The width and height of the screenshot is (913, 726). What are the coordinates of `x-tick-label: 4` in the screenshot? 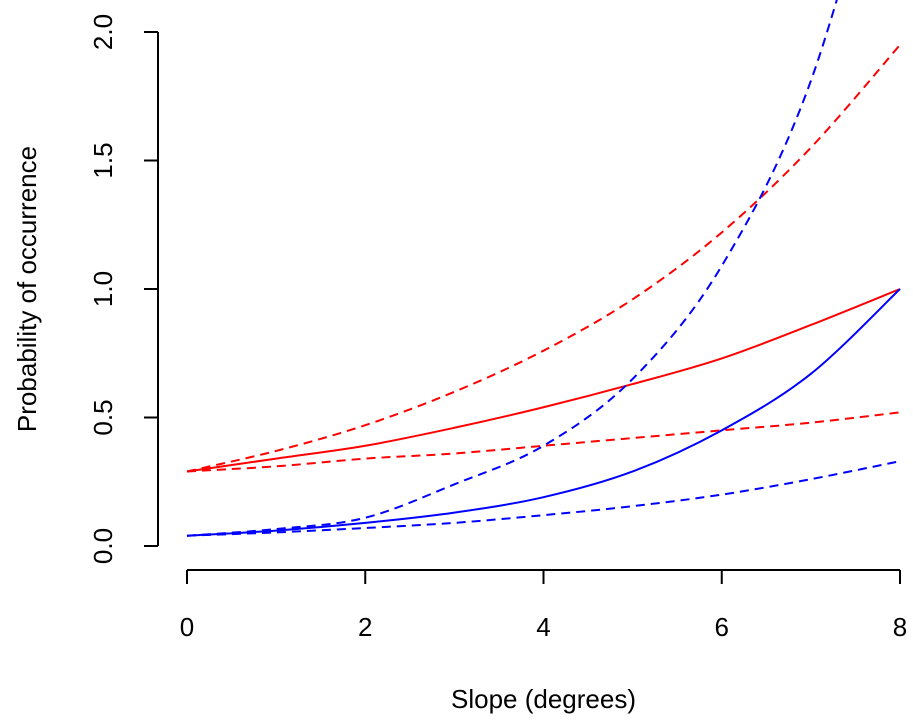 It's located at (543, 627).